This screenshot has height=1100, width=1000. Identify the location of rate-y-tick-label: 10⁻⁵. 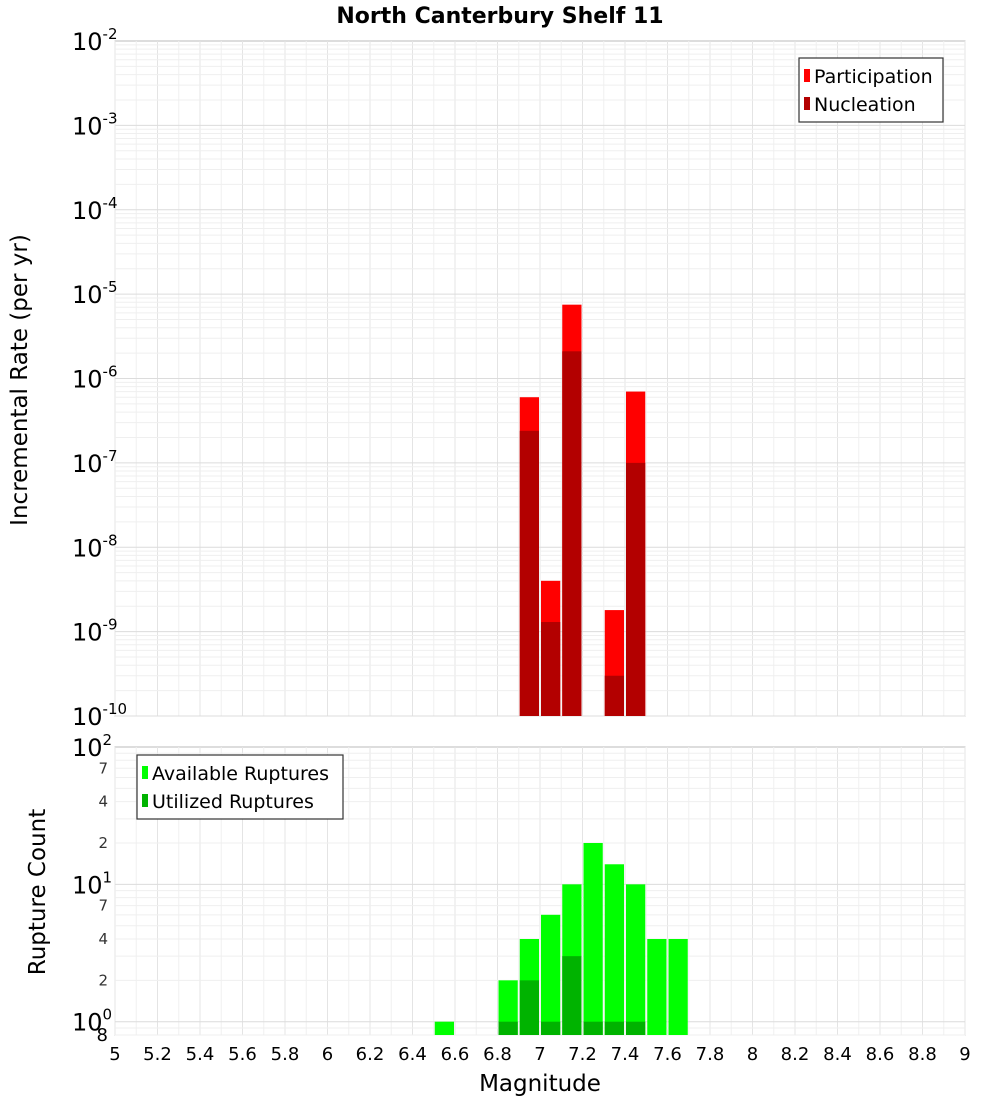
(95, 293).